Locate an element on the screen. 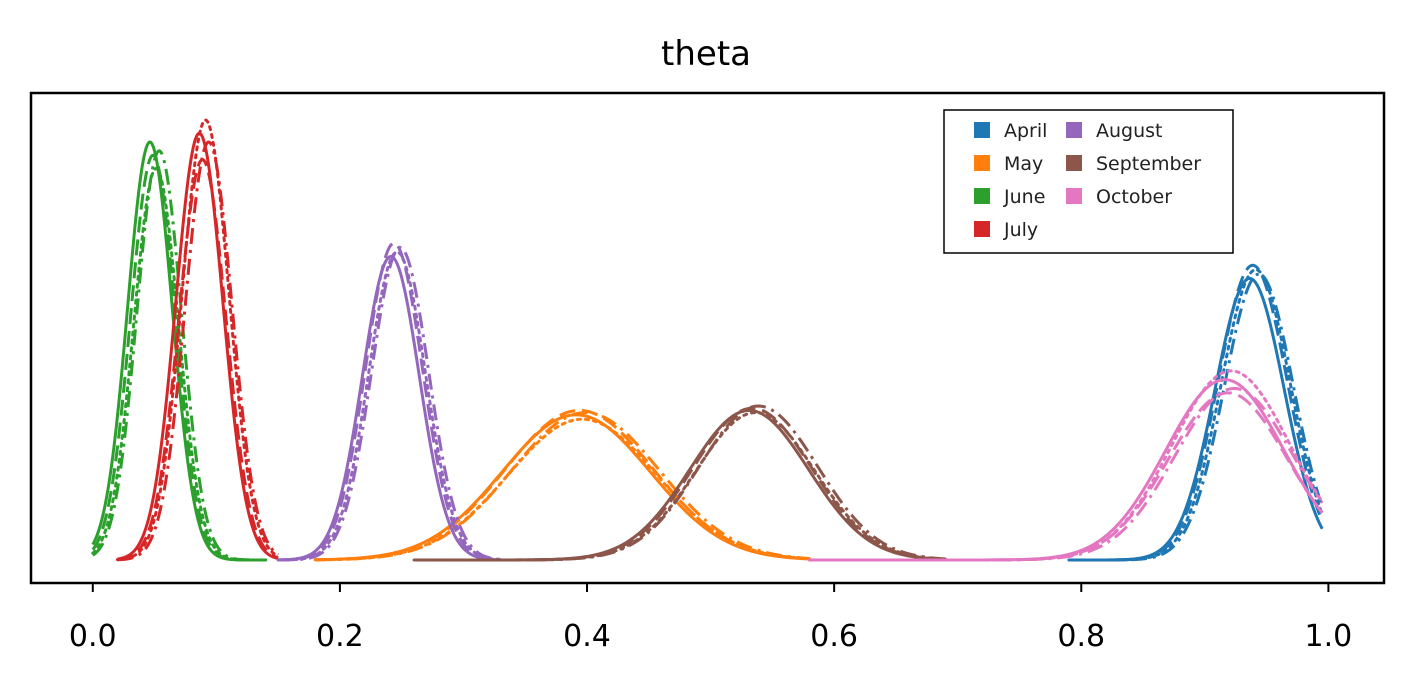  series-line-april-solid is located at coordinates (1196, 419).